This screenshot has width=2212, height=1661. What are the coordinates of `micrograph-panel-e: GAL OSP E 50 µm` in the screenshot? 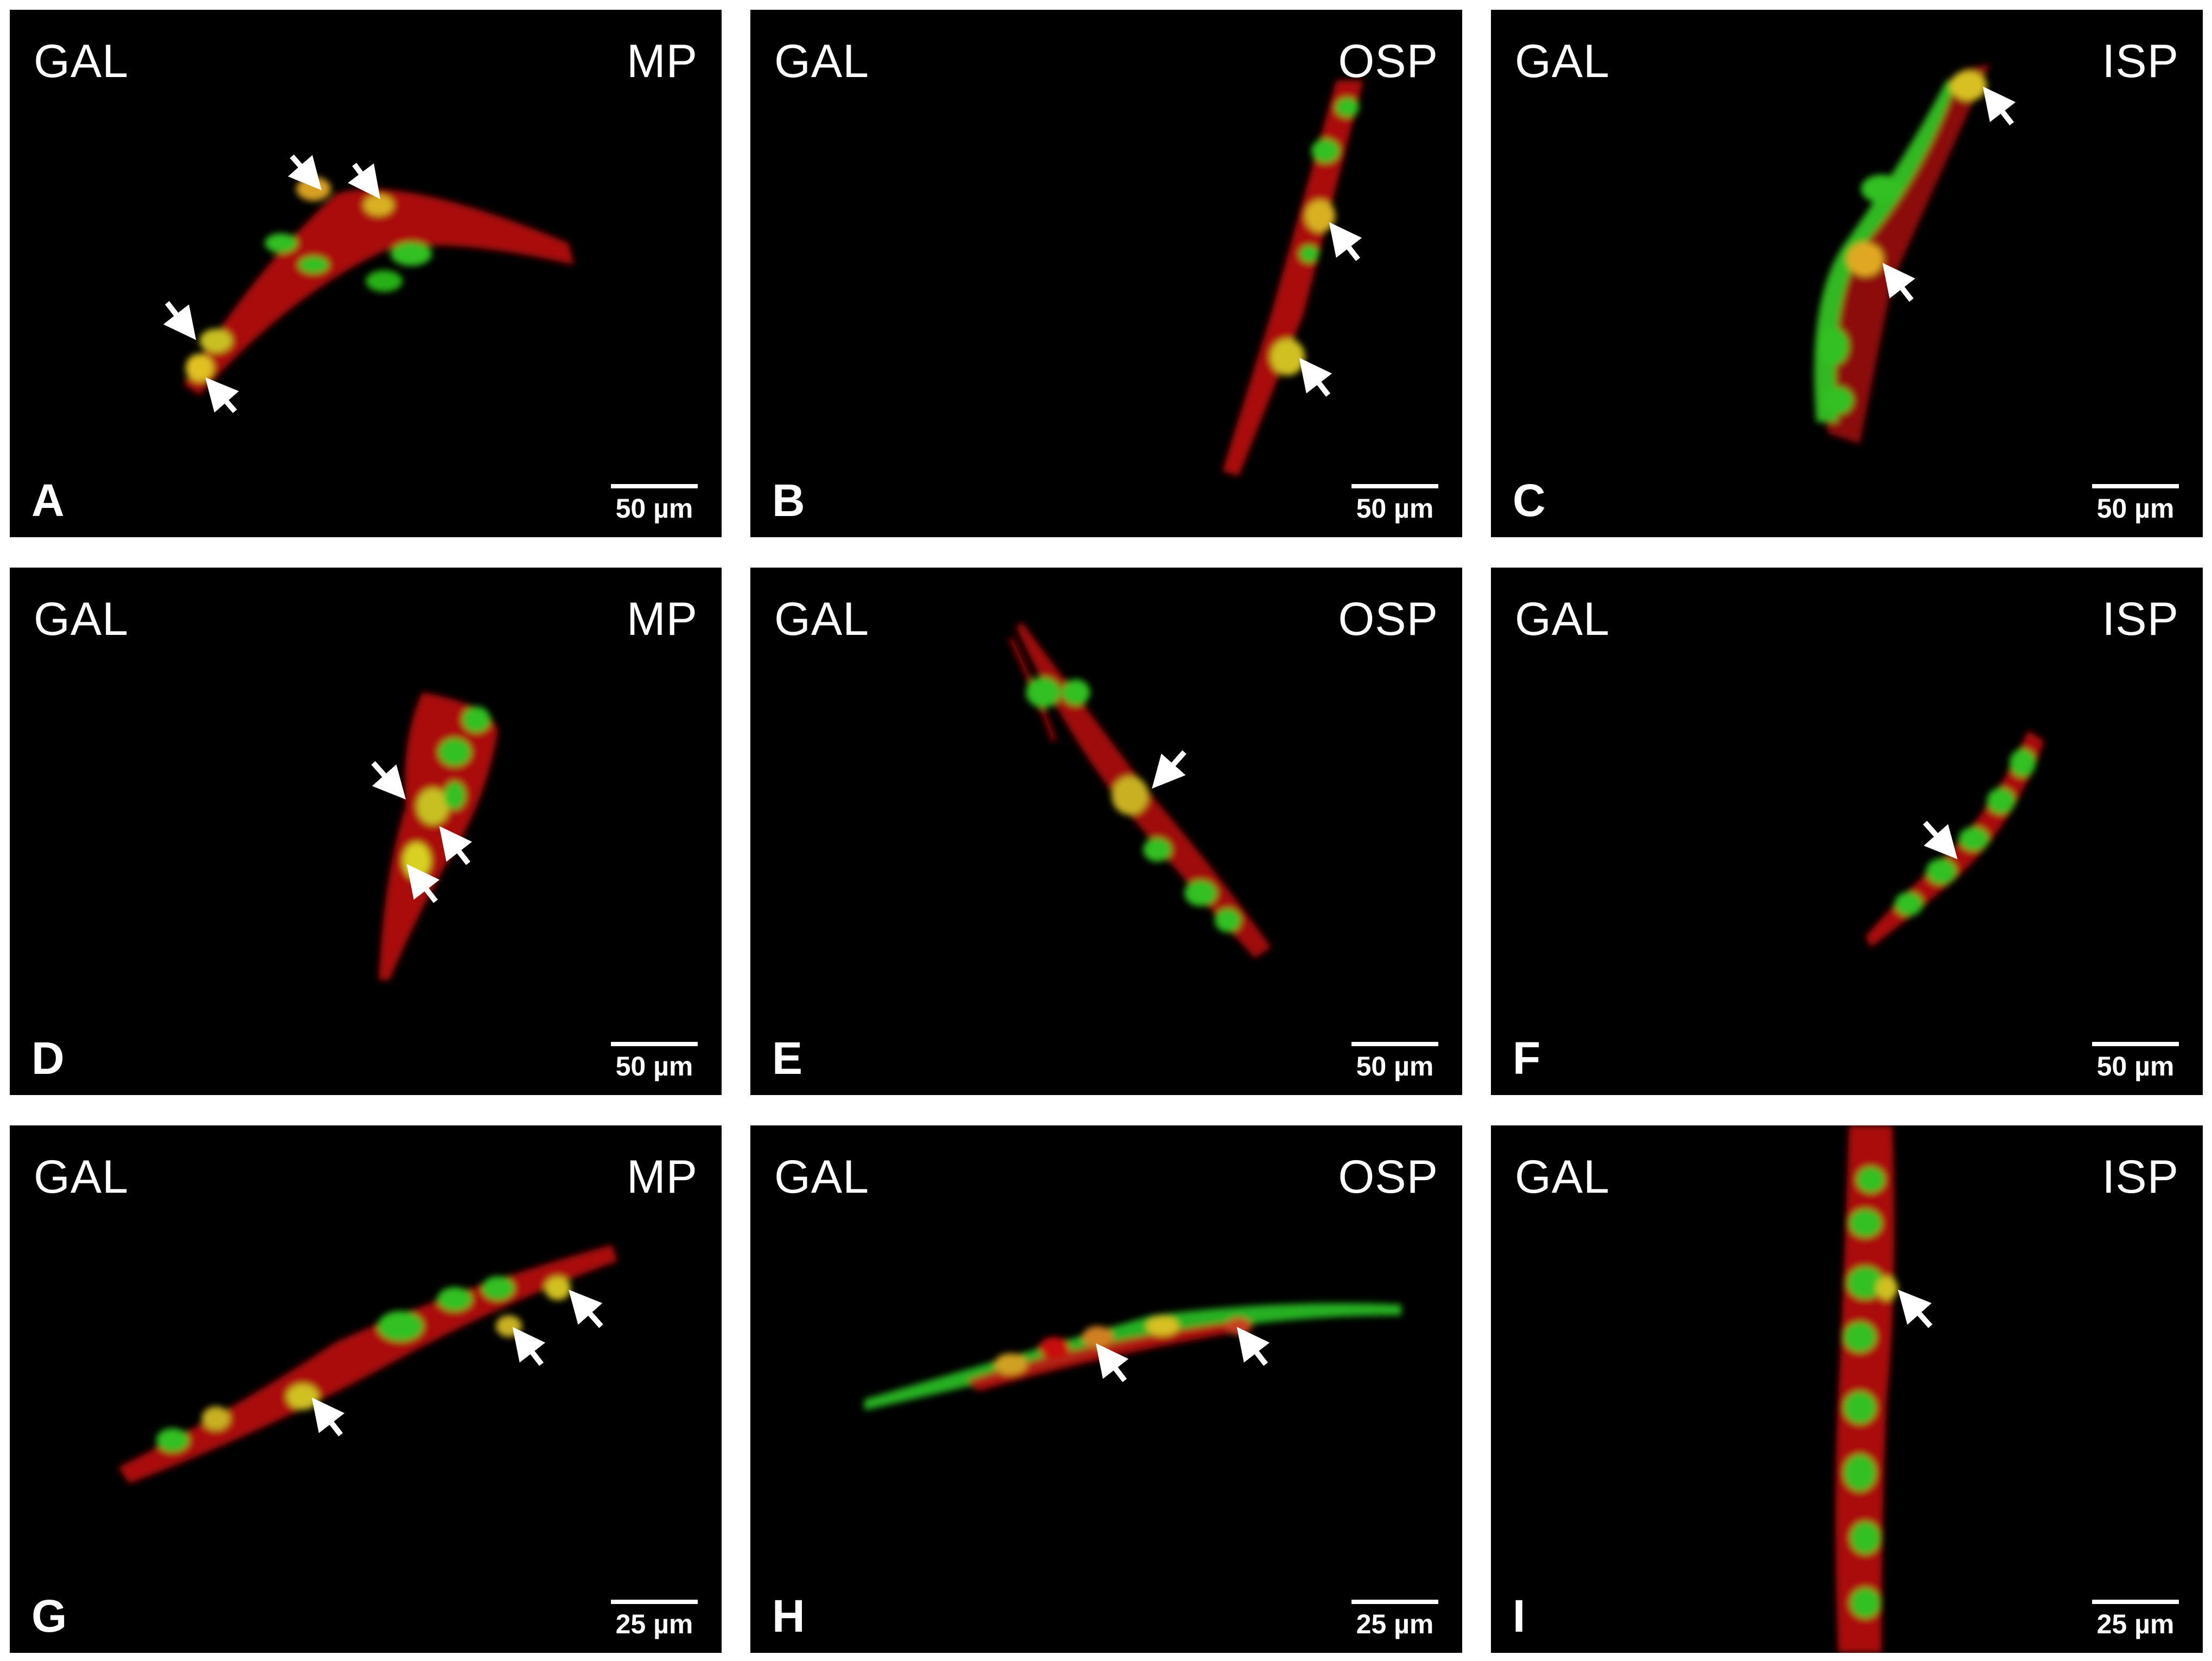 It's located at (1106, 831).